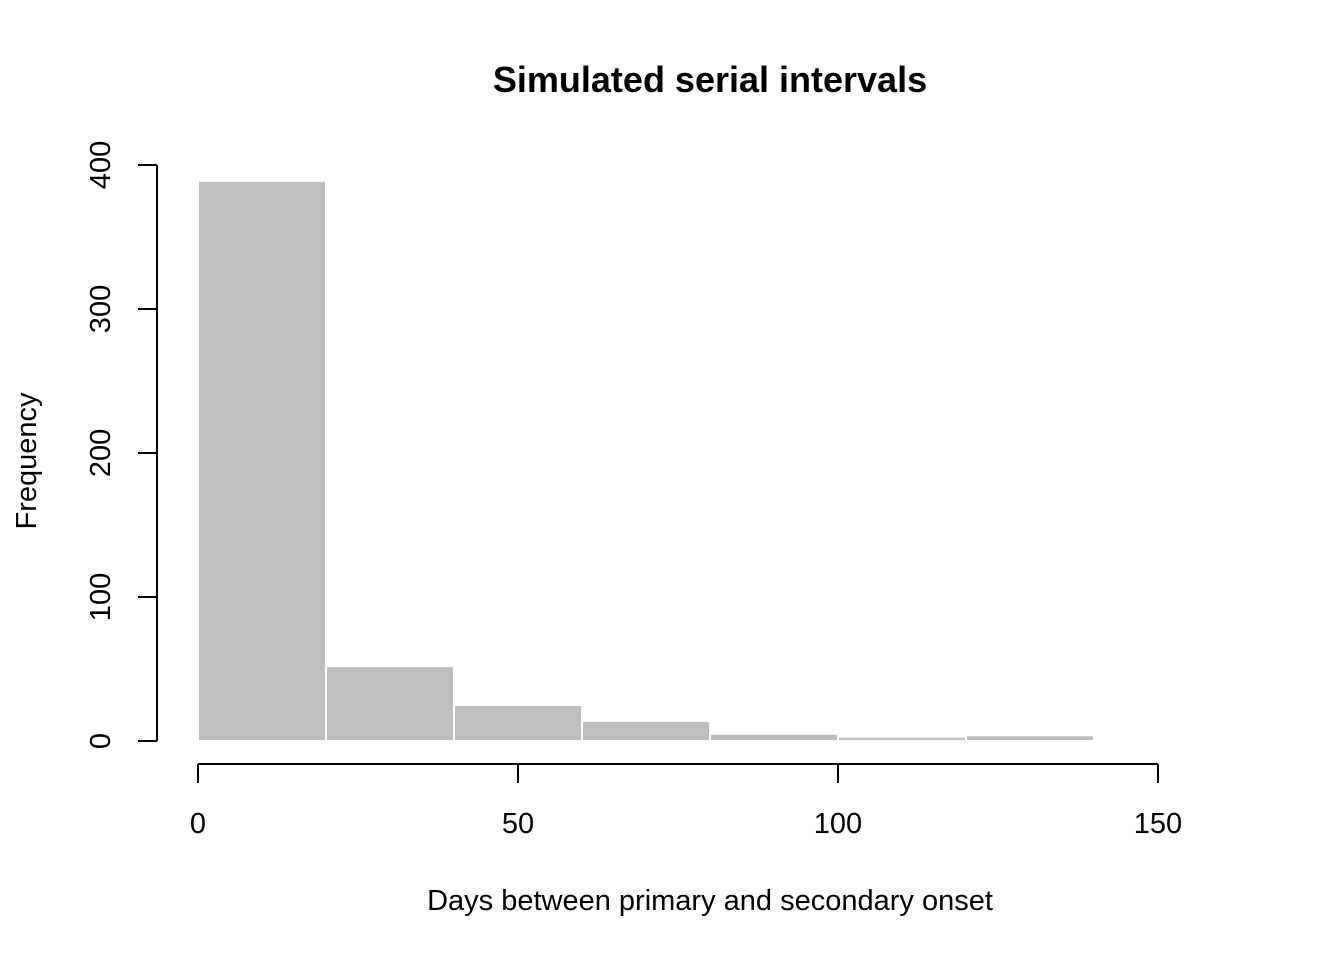 The width and height of the screenshot is (1344, 960). What do you see at coordinates (101, 741) in the screenshot?
I see `y-tick-label-0: 0` at bounding box center [101, 741].